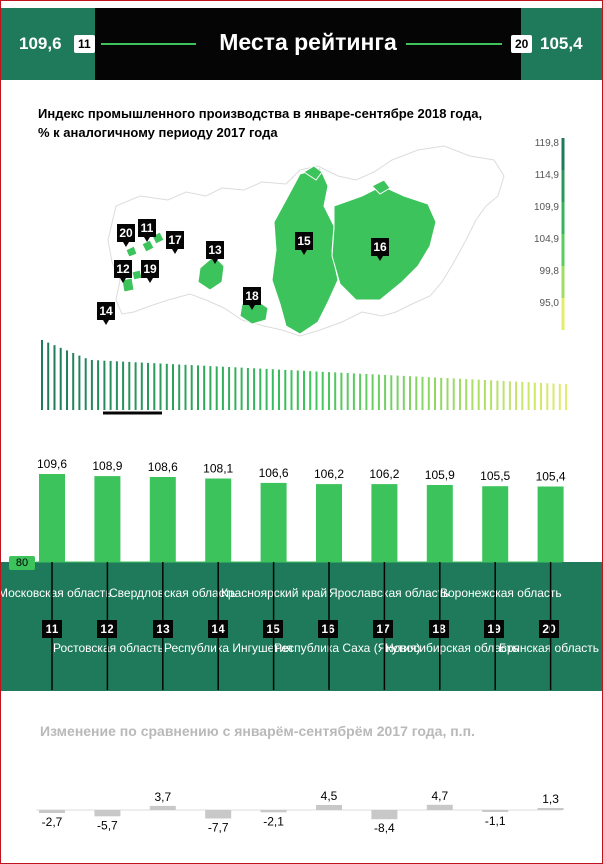  I want to click on bar-value-label: 105,9, so click(440, 475).